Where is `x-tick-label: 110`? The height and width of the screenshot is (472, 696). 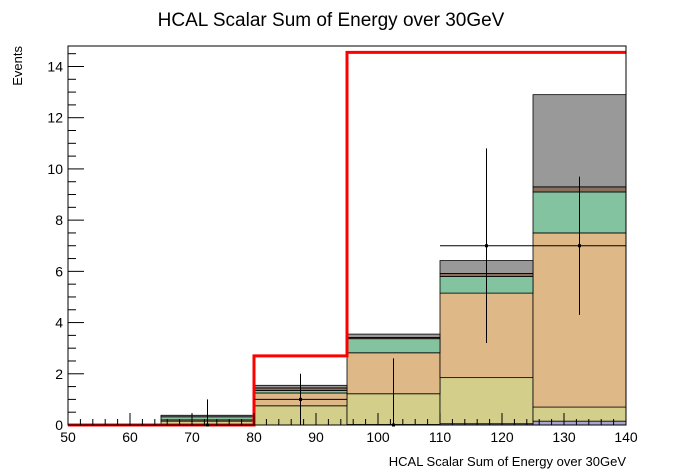 x-tick-label: 110 is located at coordinates (440, 437).